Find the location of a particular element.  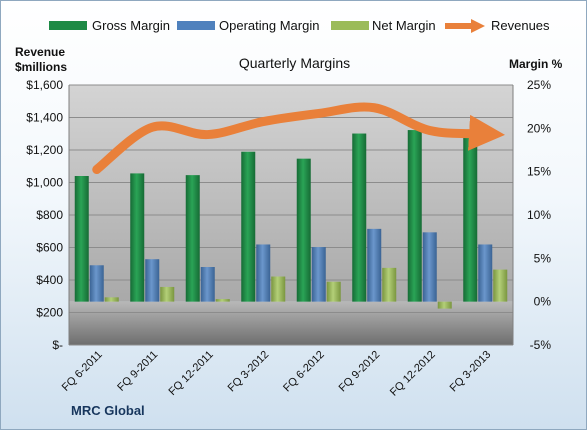

left-tick-label: $1,600 is located at coordinates (44, 85).